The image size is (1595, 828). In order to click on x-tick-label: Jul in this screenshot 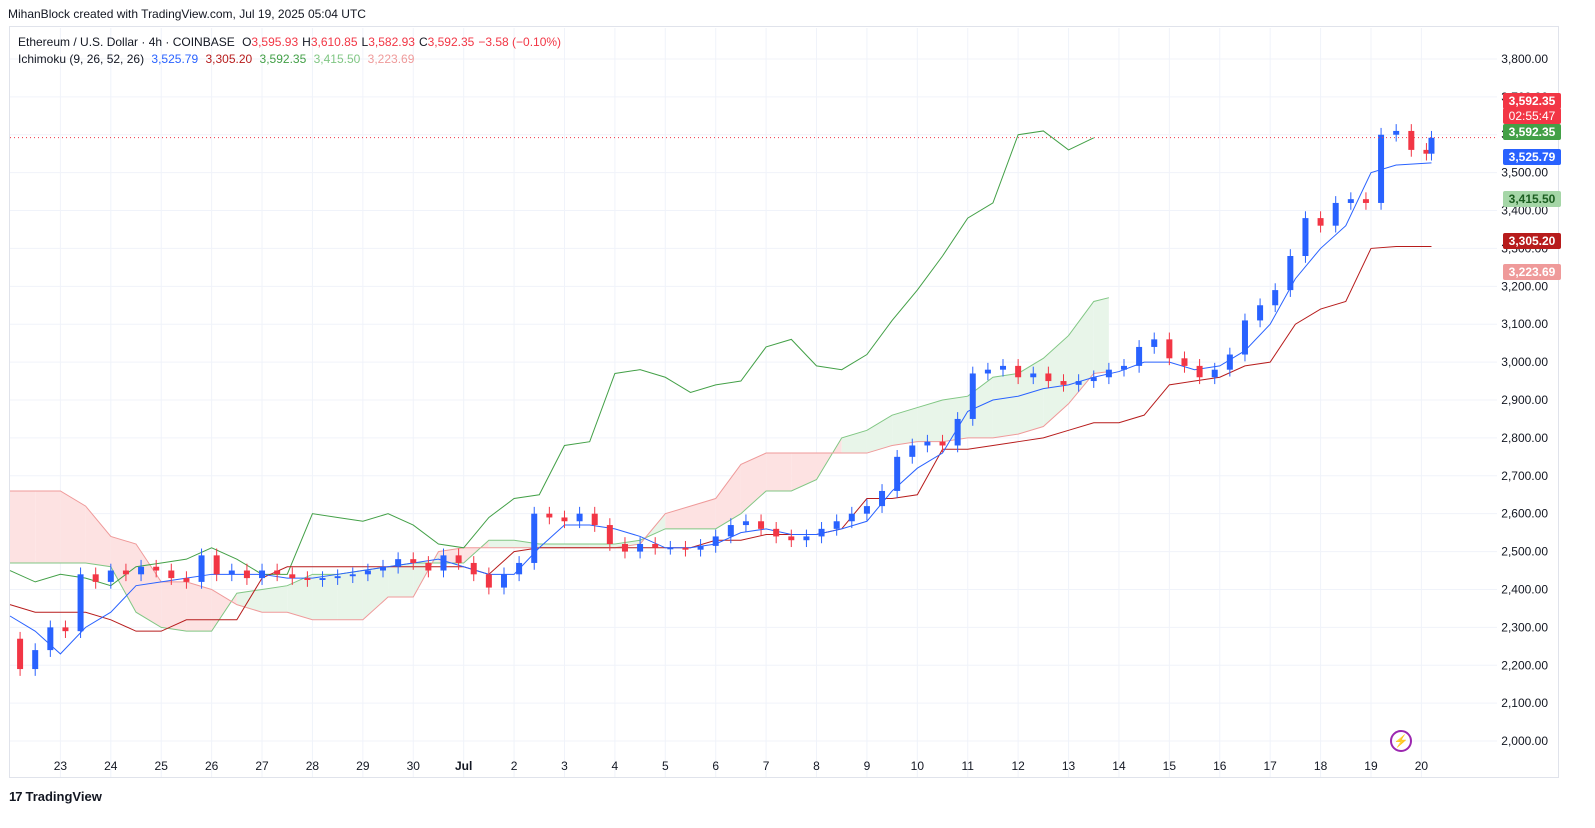, I will do `click(463, 766)`.